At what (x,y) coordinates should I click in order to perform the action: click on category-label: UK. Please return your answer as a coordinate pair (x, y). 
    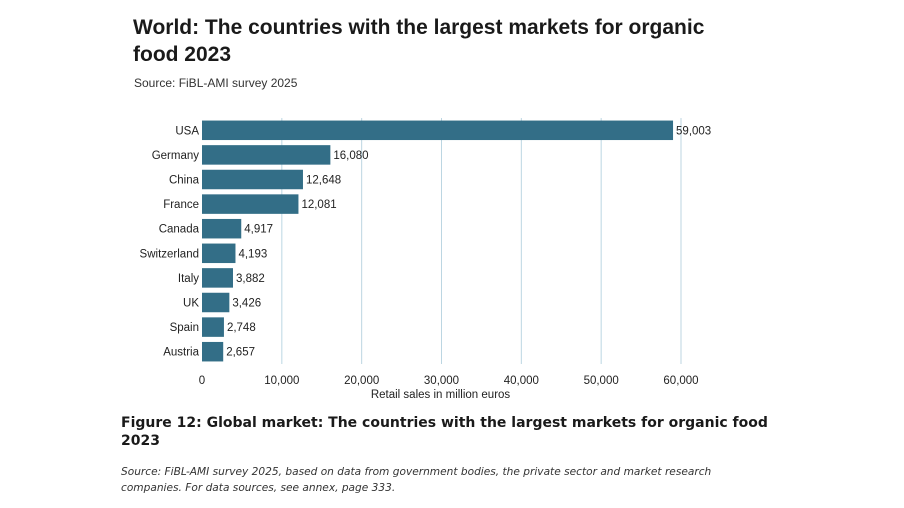
    Looking at the image, I should click on (191, 304).